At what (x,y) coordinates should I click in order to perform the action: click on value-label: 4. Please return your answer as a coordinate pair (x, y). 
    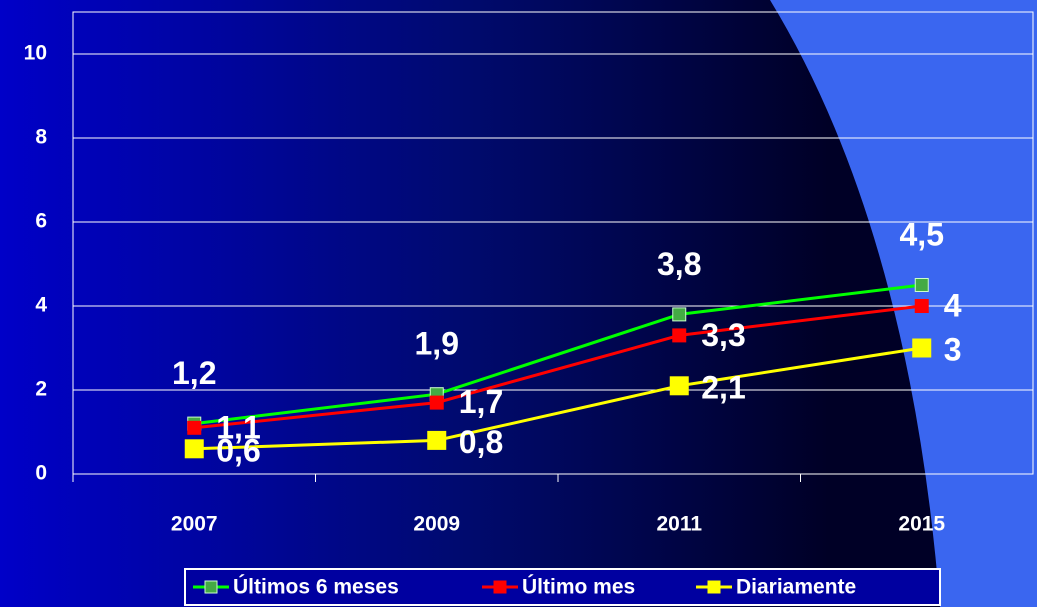
    Looking at the image, I should click on (953, 305).